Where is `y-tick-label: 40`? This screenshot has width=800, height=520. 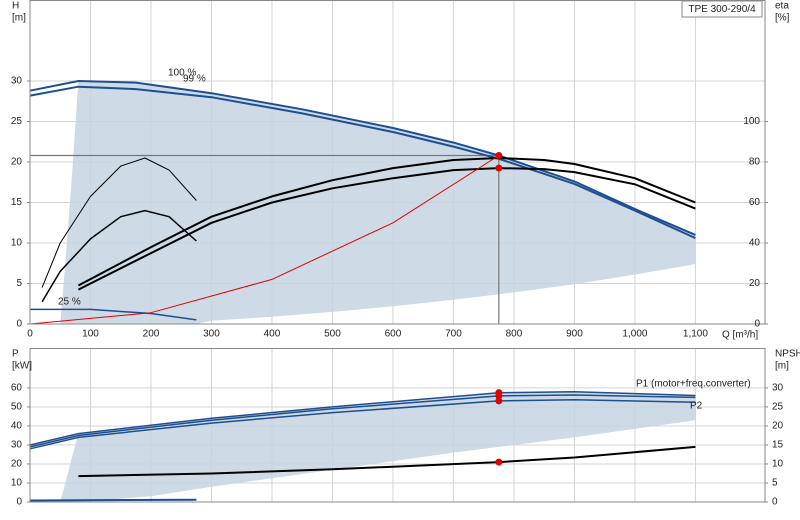
y-tick-label: 40 is located at coordinates (17, 426).